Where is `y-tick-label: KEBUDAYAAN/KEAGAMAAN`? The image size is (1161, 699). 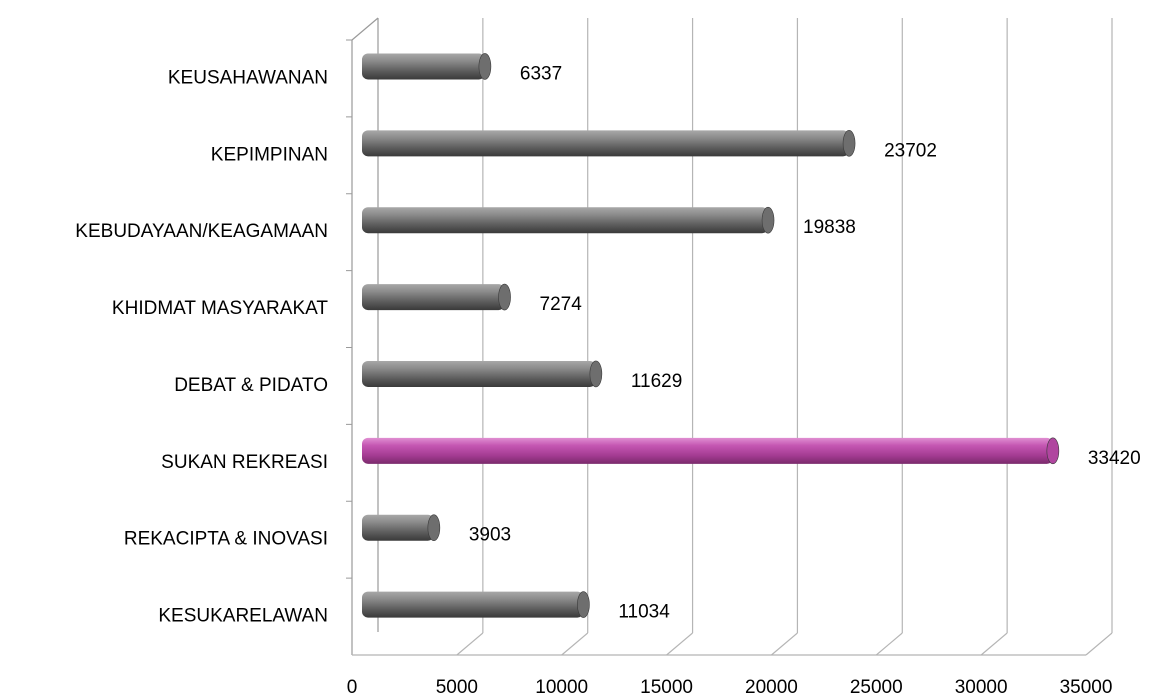 y-tick-label: KEBUDAYAAN/KEAGAMAAN is located at coordinates (201, 231).